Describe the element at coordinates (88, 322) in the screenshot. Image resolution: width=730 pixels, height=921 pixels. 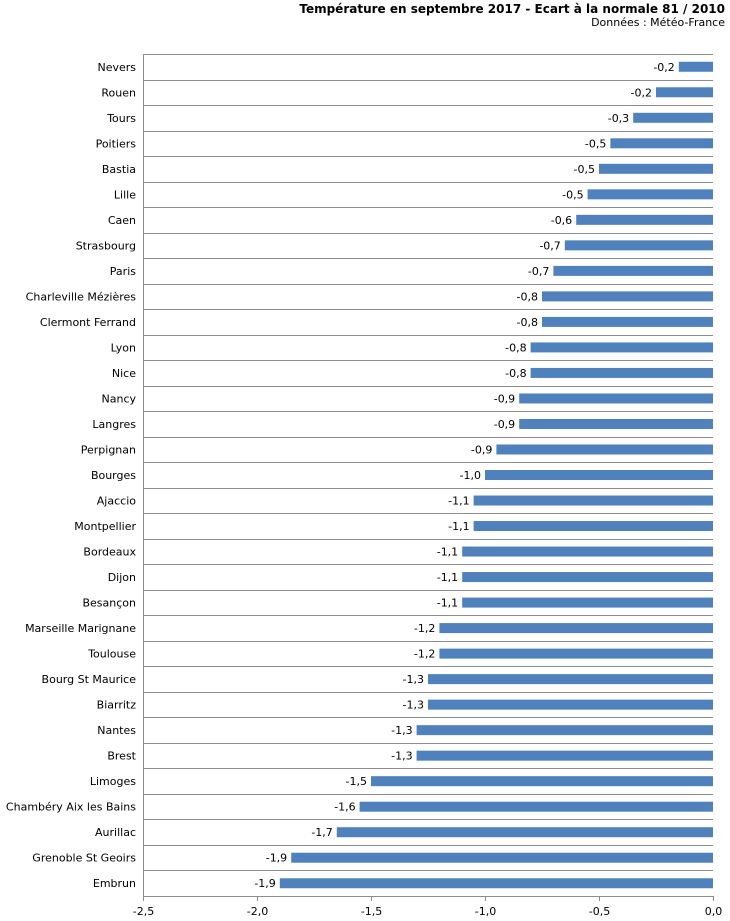
I see `category-label: Clermont Ferrand` at that location.